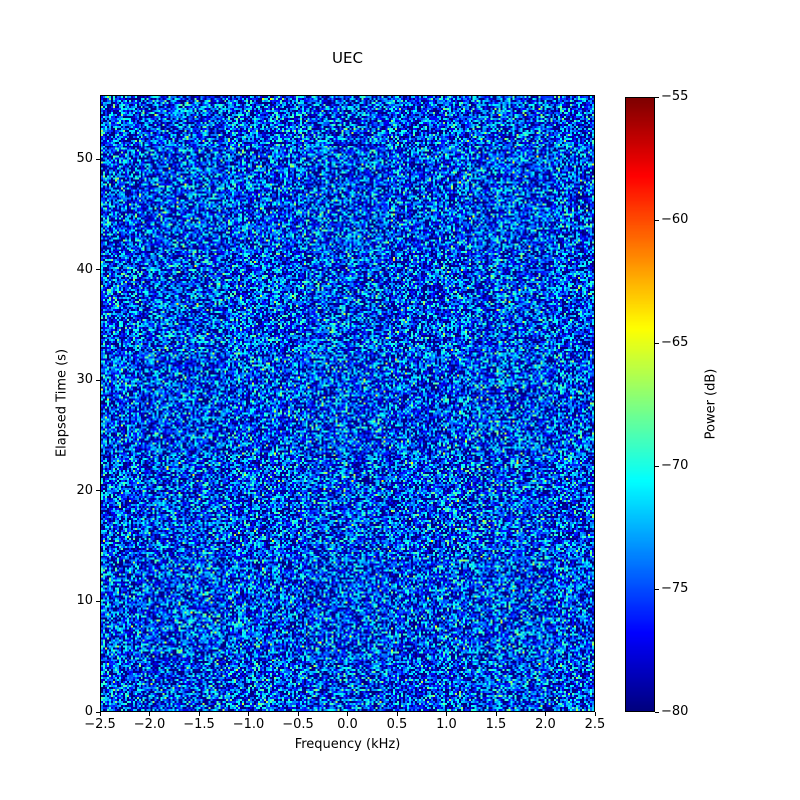 The width and height of the screenshot is (800, 800). Describe the element at coordinates (496, 724) in the screenshot. I see `x-tick-label: 1.5` at that location.